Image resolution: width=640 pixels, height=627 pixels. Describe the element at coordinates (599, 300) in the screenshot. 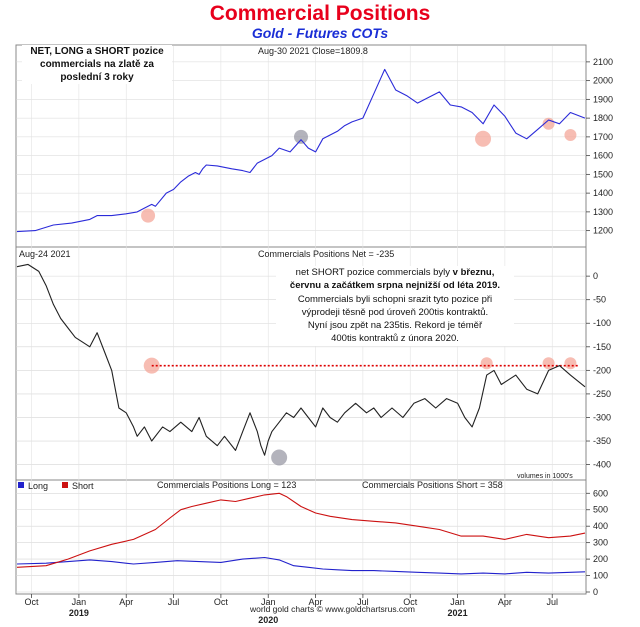

I see `y-tick-label: -50` at that location.